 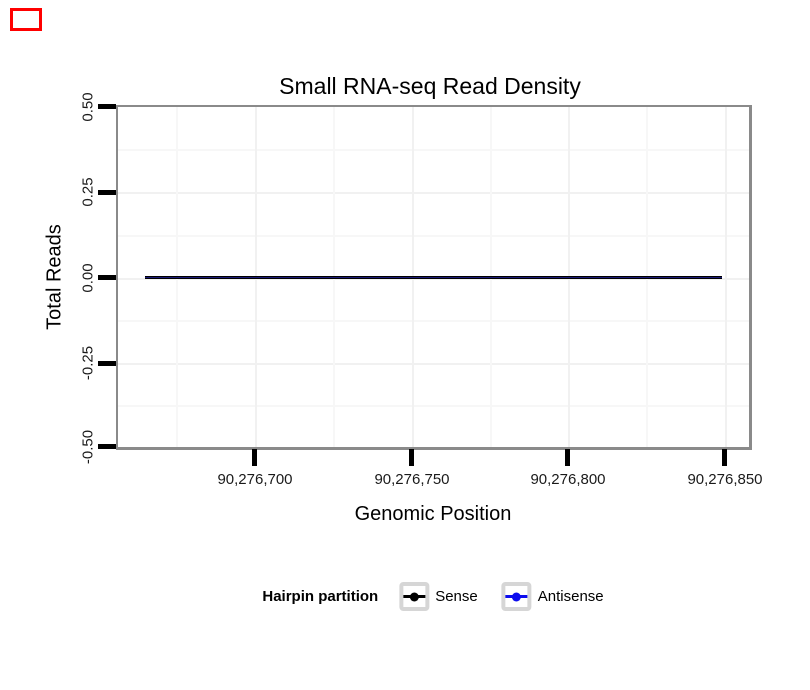 I want to click on gridline-major-v, so click(x=726, y=277).